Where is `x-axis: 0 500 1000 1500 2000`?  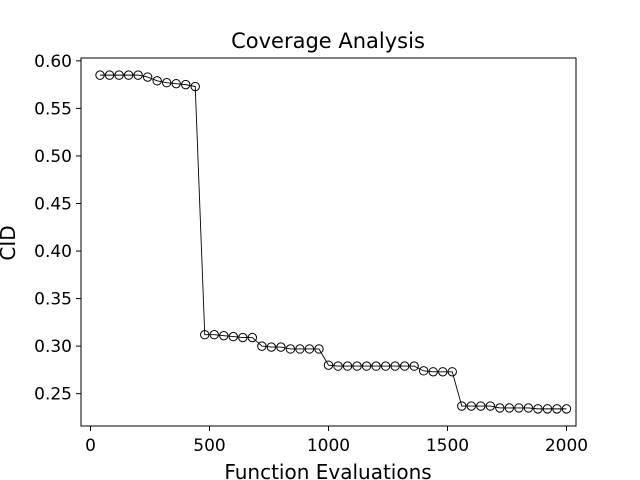
x-axis: 0 500 1000 1500 2000 is located at coordinates (336, 441).